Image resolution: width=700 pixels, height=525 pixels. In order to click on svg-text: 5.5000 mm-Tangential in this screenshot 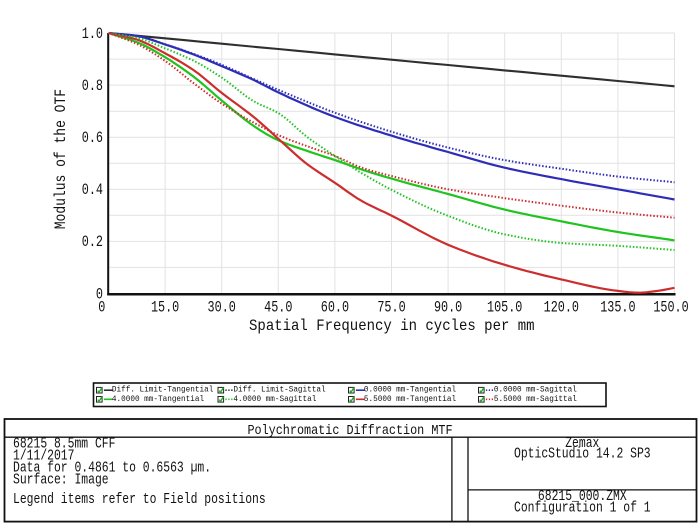, I will do `click(410, 399)`.